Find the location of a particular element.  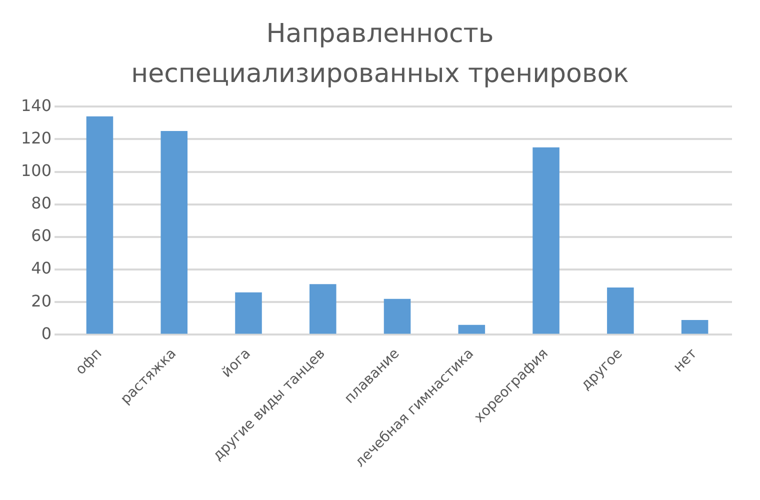

x-tick-label: нет is located at coordinates (685, 361).